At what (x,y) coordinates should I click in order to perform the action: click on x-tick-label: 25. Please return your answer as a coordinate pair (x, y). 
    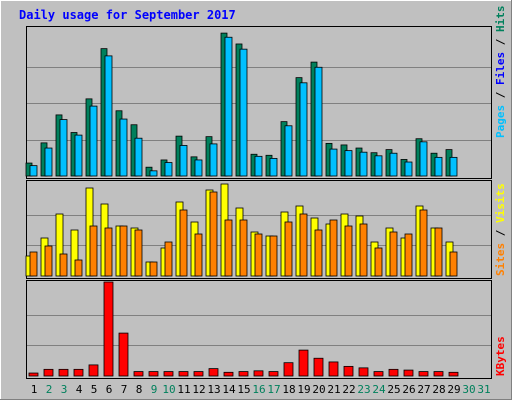
    Looking at the image, I should click on (393, 389).